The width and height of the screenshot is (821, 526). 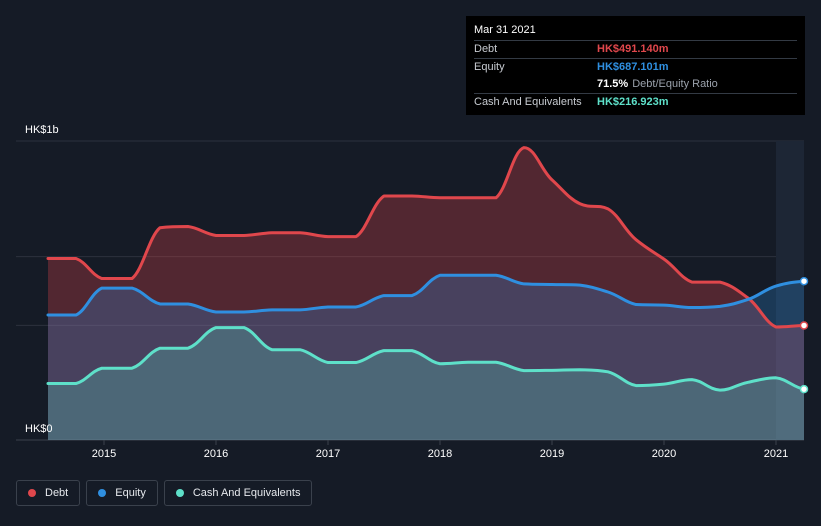 What do you see at coordinates (633, 49) in the screenshot?
I see `tooltip-debt-value: HK$491.140m` at bounding box center [633, 49].